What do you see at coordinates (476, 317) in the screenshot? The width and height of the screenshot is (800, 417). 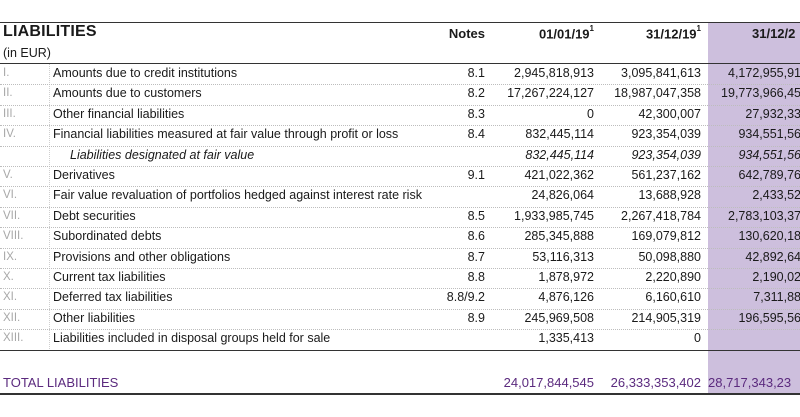 I see `row-notes: 8.9` at bounding box center [476, 317].